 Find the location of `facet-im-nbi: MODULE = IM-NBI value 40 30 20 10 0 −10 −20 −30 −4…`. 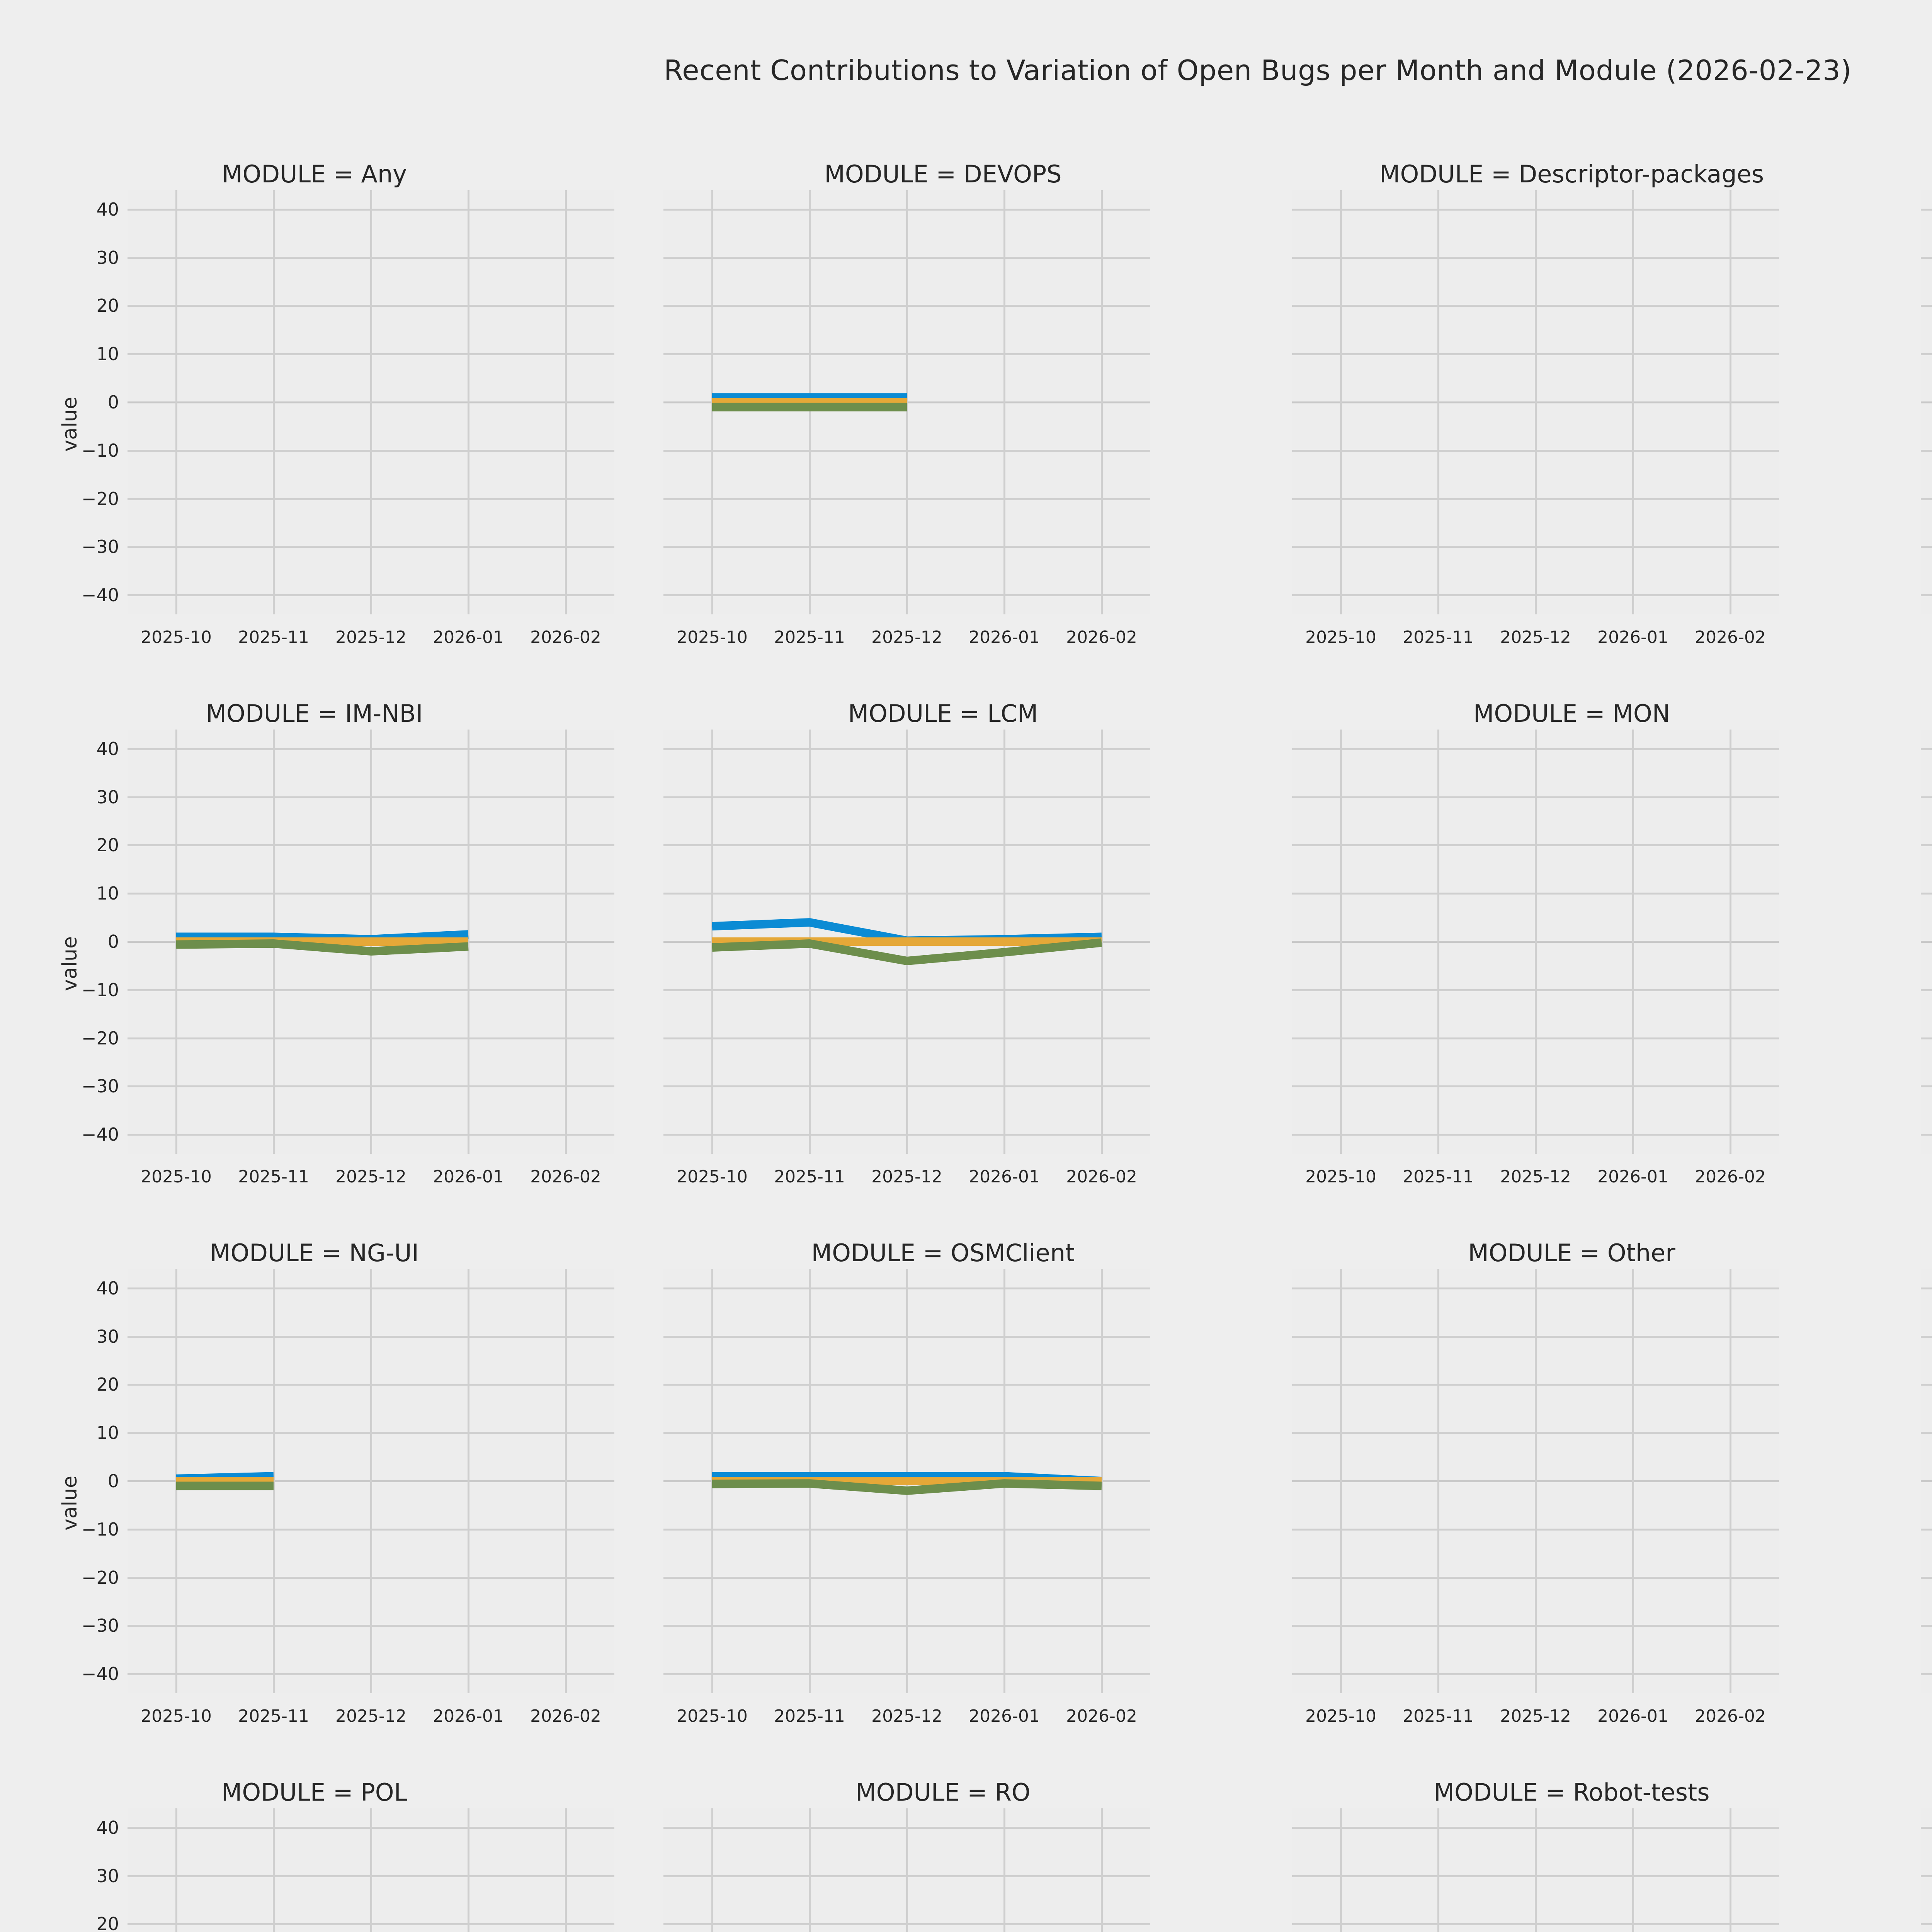

facet-im-nbi: MODULE = IM-NBI value 40 30 20 10 0 −10 −20 −30 −4… is located at coordinates (314, 964).